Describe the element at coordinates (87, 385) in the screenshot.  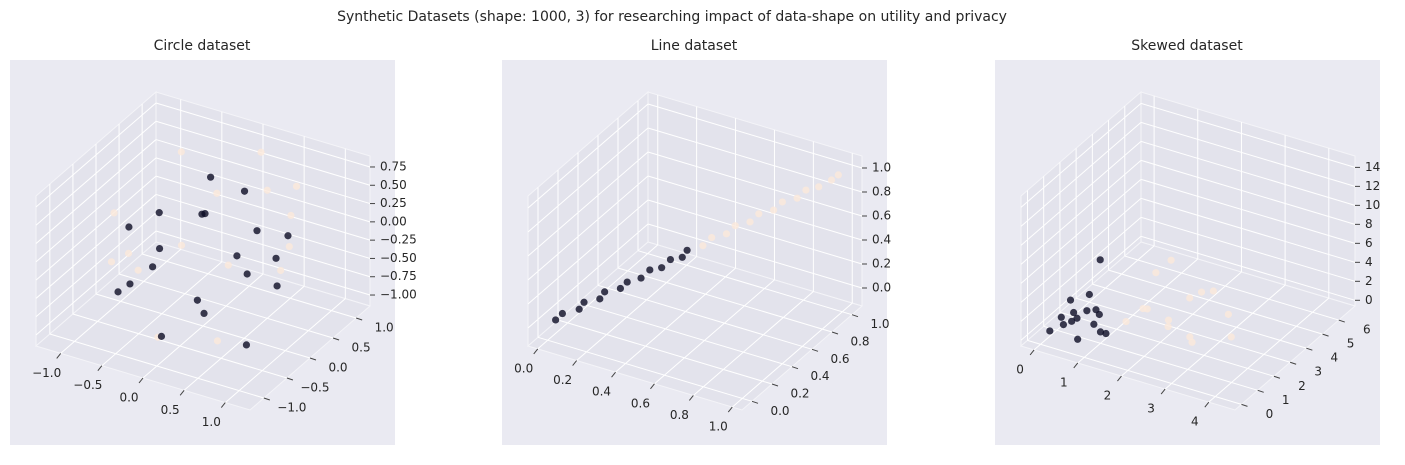
I see `x-tick-label: −0.5` at that location.